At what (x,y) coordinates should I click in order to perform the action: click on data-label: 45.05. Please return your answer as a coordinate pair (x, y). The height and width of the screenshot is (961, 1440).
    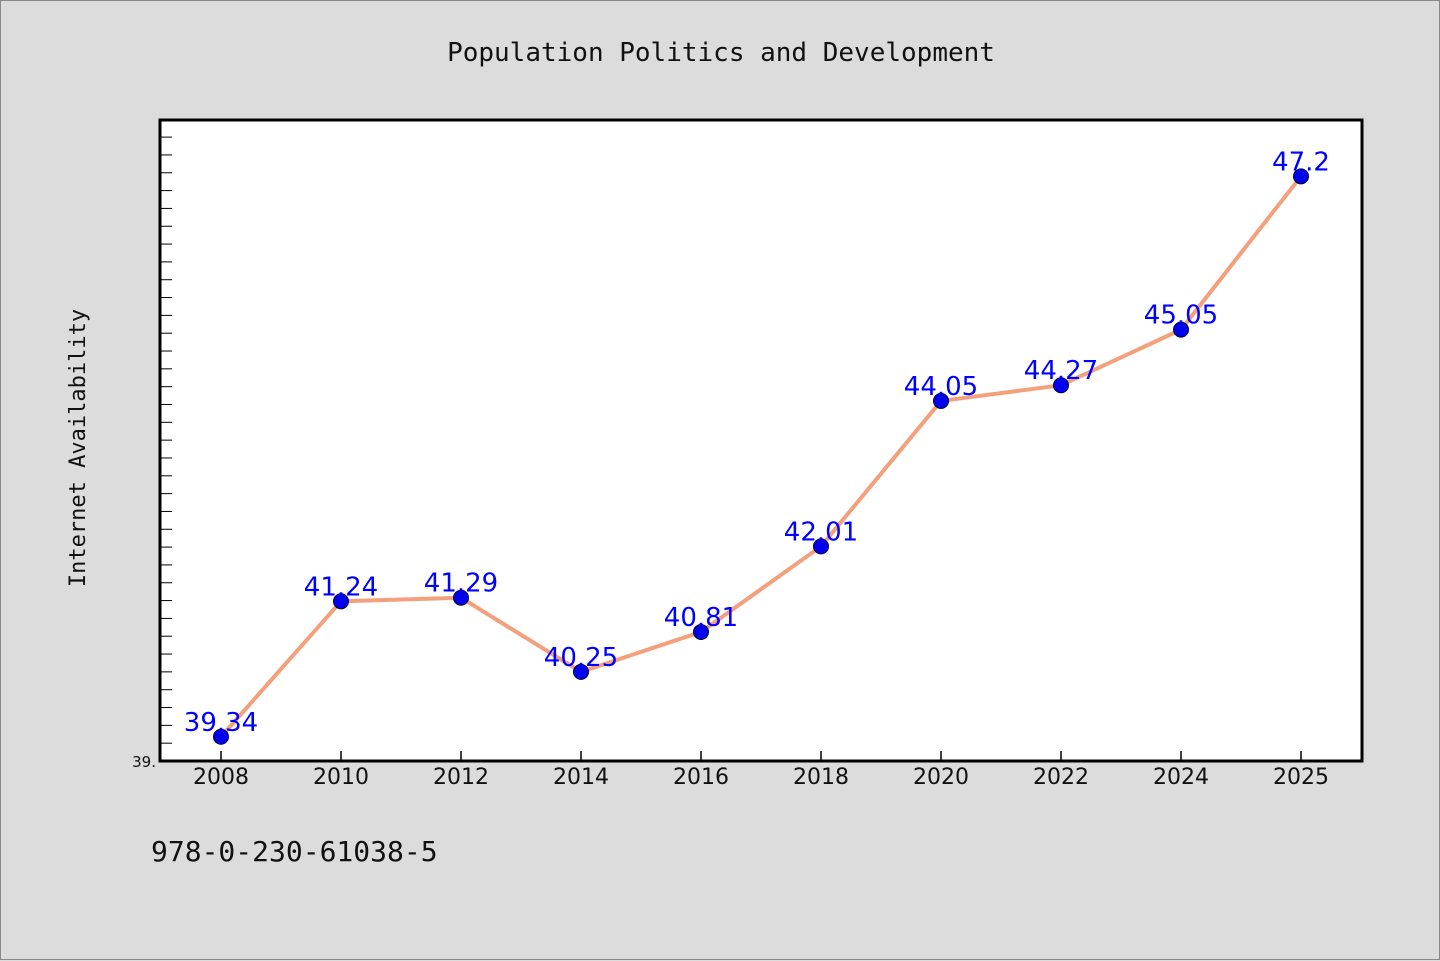
    Looking at the image, I should click on (1181, 316).